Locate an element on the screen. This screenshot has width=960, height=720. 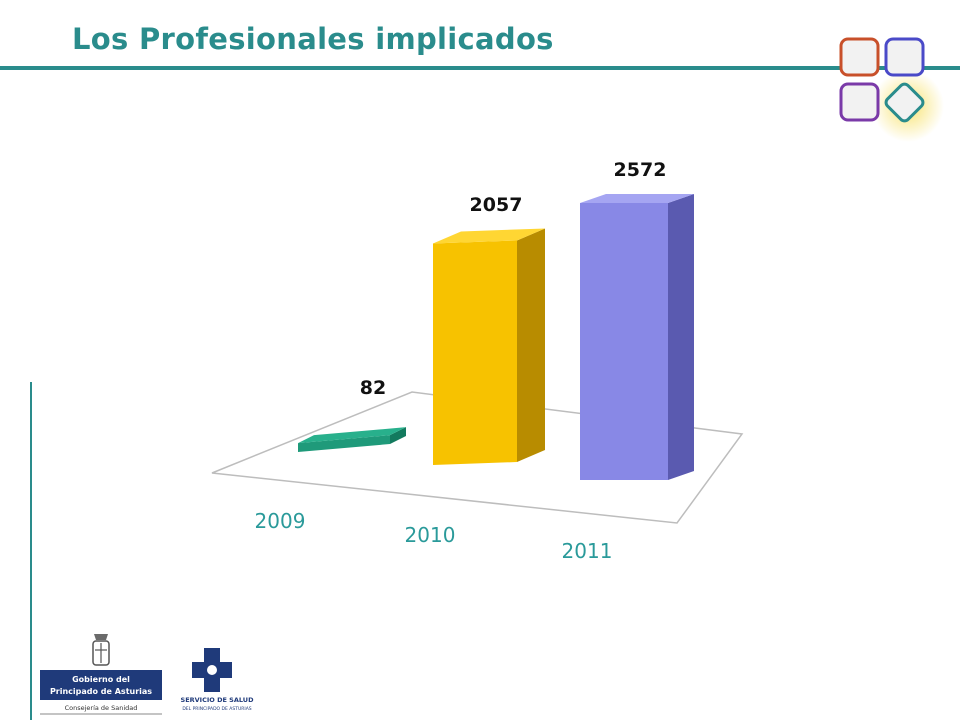
health-cross-icon is located at coordinates (212, 670).